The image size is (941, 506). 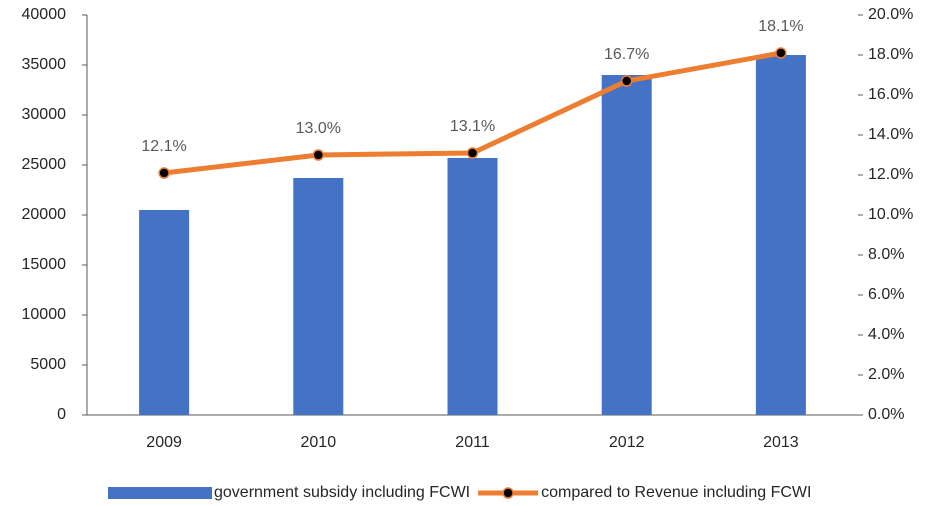 What do you see at coordinates (44, 64) in the screenshot?
I see `y-tick-label: 35000` at bounding box center [44, 64].